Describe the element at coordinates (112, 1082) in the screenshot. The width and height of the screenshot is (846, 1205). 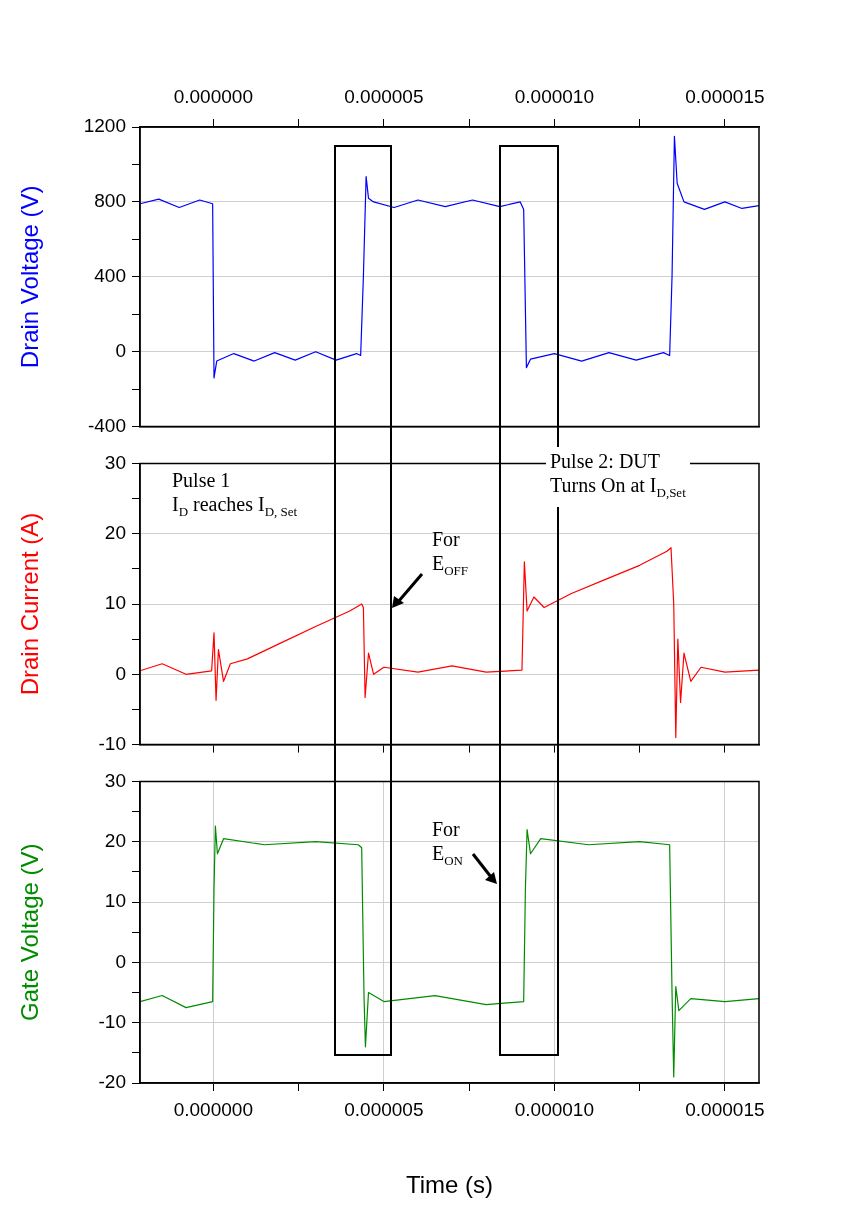
I see `y-tick-label: -20` at that location.